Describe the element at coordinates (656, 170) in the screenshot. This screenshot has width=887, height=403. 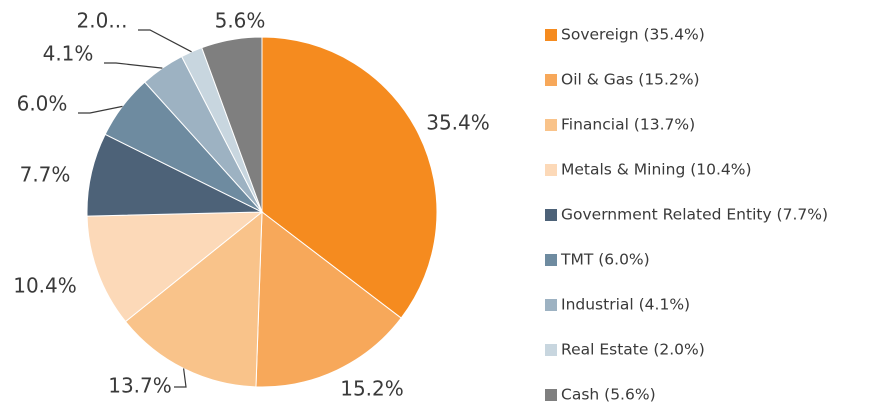
I see `legend-label: Metals & Mining (10.4%)` at that location.